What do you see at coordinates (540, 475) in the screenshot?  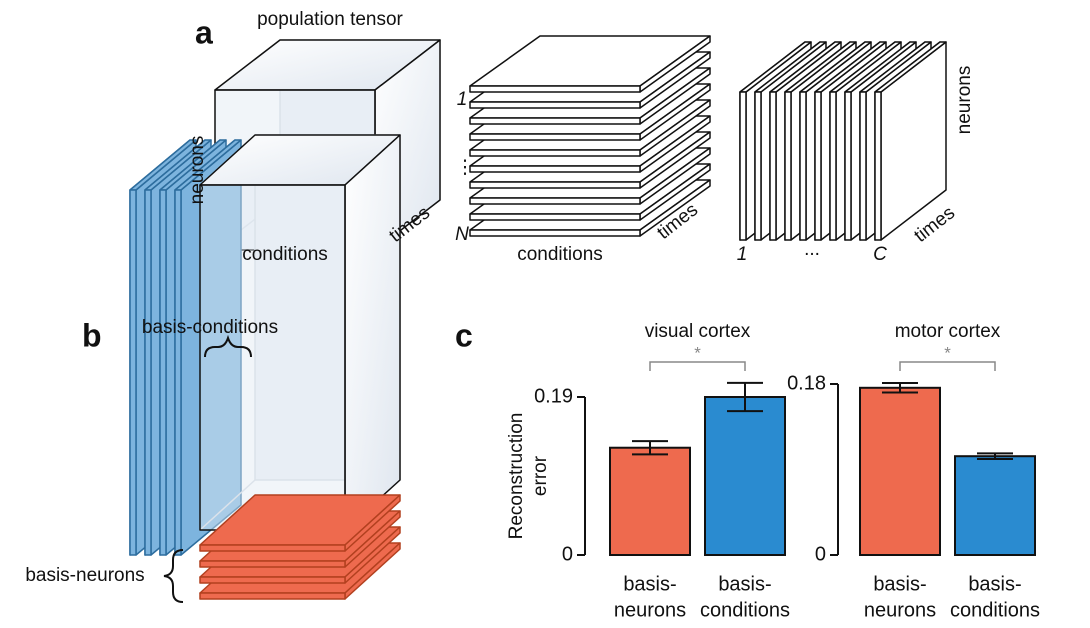 I see `y-axis-label: error` at bounding box center [540, 475].